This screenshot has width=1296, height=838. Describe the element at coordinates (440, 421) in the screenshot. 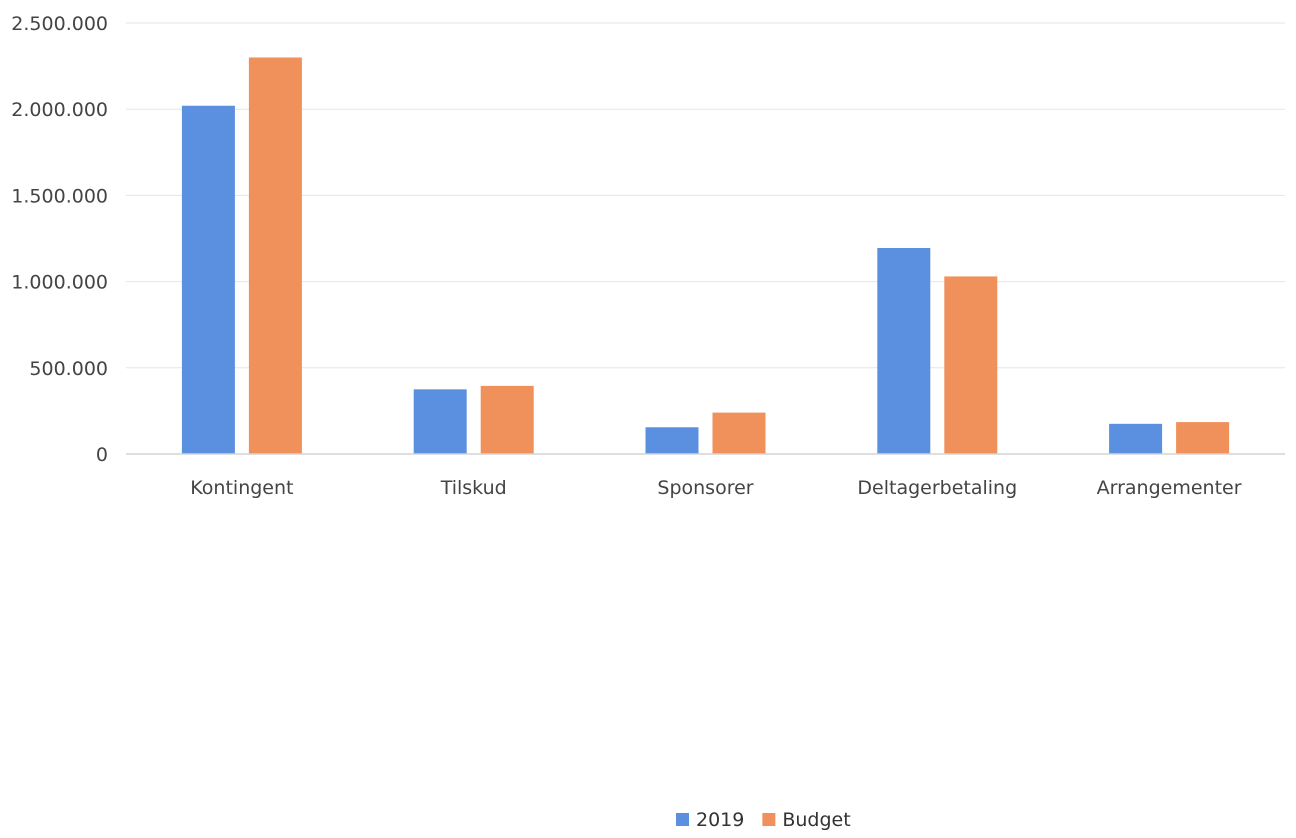

I see `bar-2019-tilskud` at that location.